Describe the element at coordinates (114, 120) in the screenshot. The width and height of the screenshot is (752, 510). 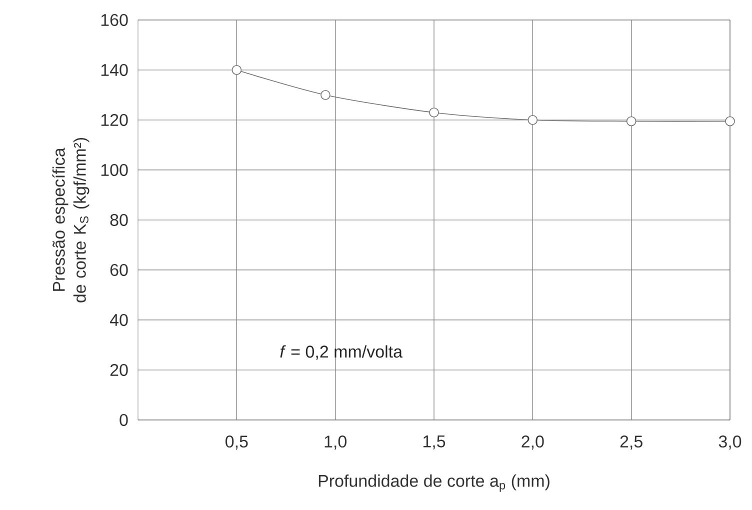
I see `y-tick-label: 120` at that location.